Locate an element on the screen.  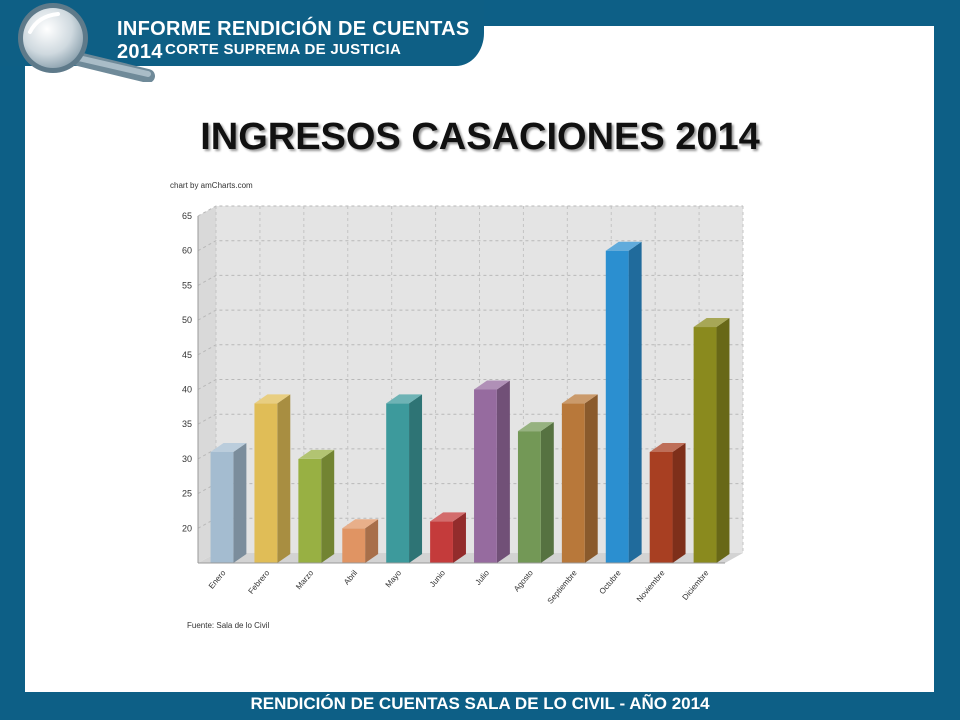
y-tick-label: 20 is located at coordinates (187, 528).